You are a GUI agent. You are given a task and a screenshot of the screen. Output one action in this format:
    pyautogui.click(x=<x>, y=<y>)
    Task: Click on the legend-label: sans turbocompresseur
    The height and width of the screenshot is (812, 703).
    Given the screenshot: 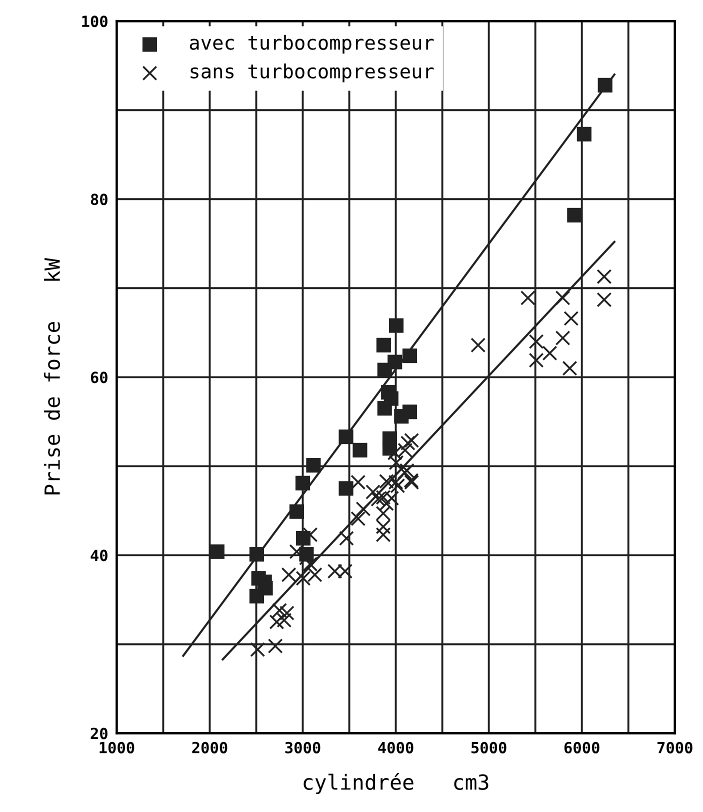 What is the action you would take?
    pyautogui.click(x=312, y=72)
    